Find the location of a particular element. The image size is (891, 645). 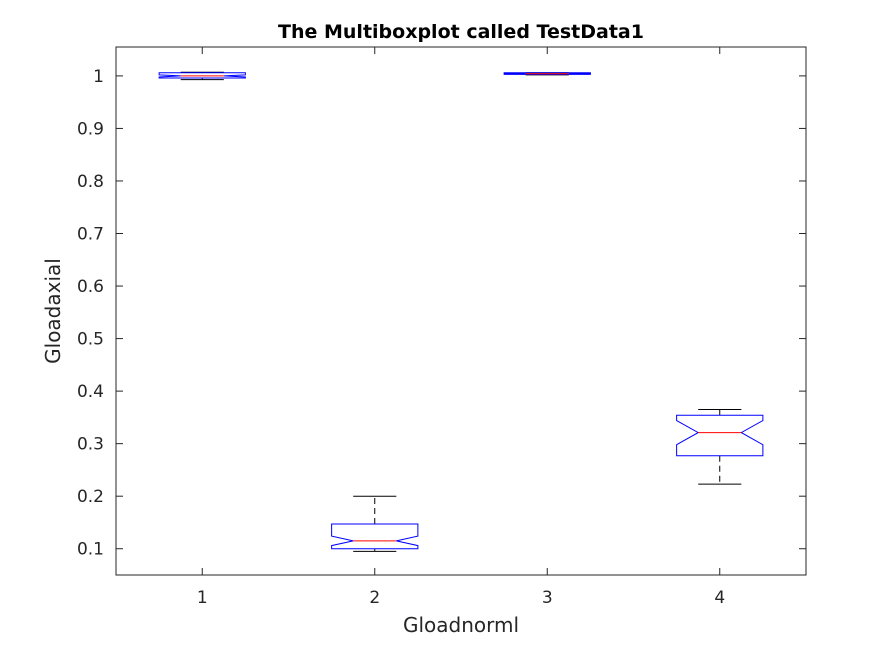

chart-title: The Multiboxplot called TestData1 is located at coordinates (461, 32).